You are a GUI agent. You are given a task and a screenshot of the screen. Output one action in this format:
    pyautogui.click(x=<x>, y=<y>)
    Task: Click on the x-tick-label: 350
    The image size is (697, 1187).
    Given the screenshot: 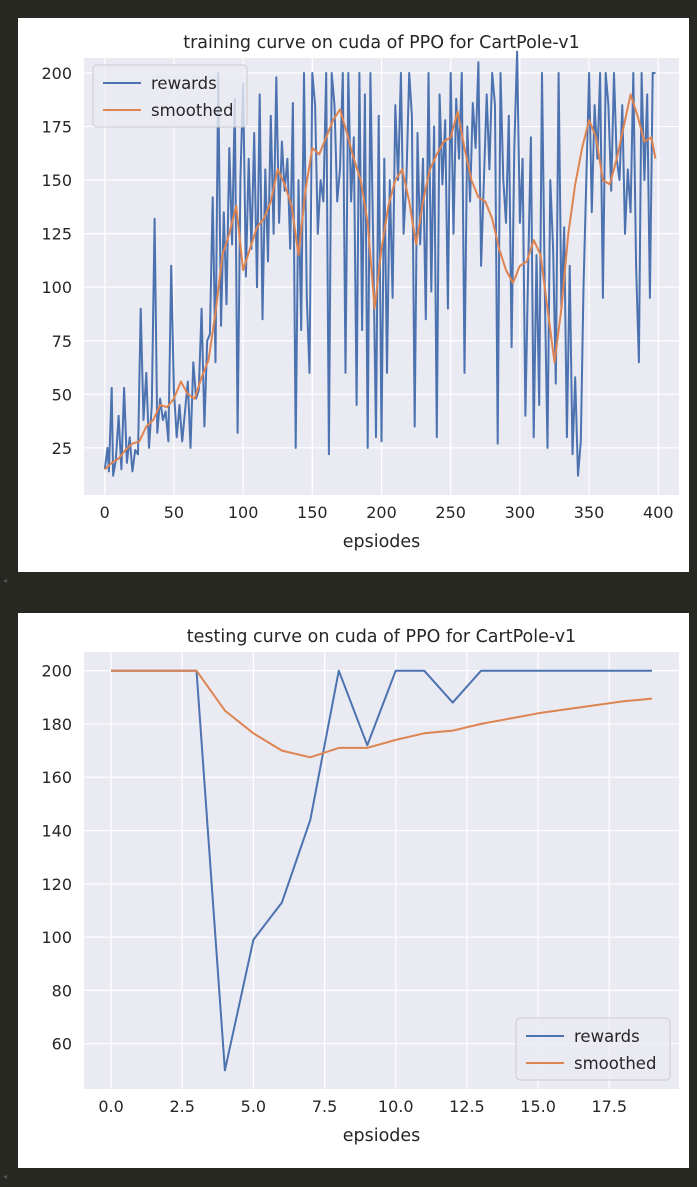 What is the action you would take?
    pyautogui.click(x=589, y=512)
    